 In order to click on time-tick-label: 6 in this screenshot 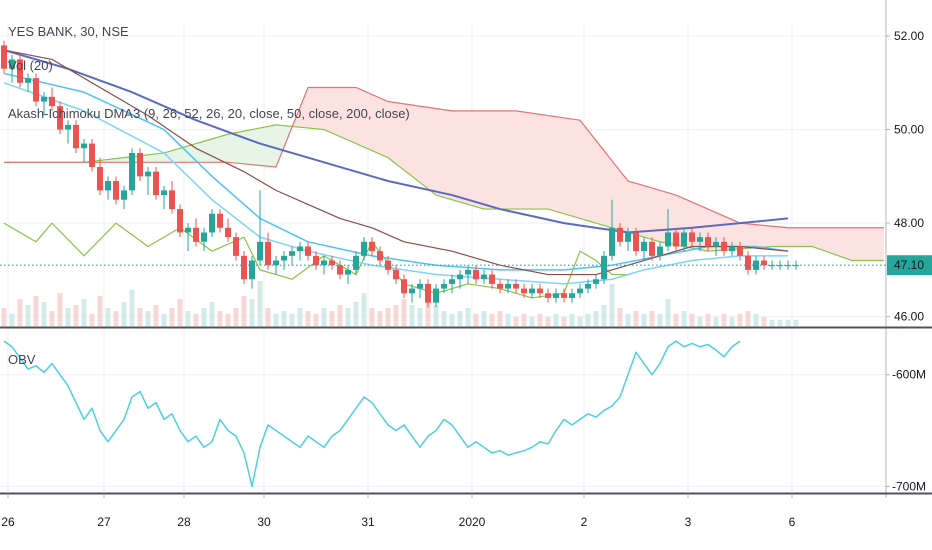, I will do `click(792, 522)`.